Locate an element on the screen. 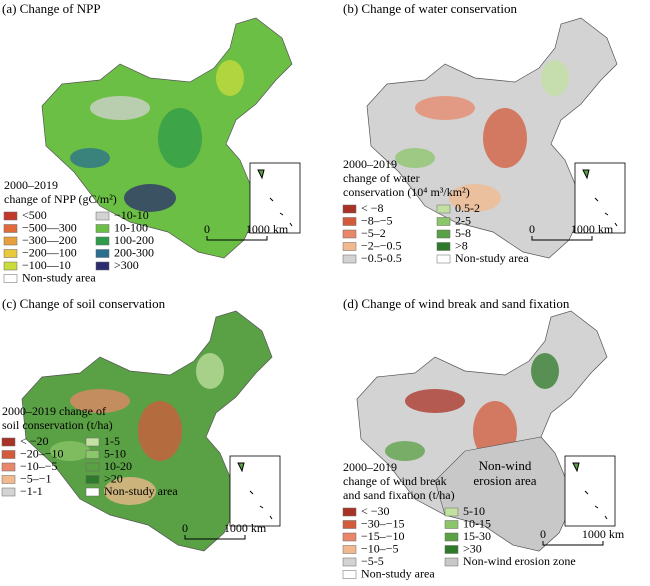  legend-label: −200—100 is located at coordinates (49, 252).